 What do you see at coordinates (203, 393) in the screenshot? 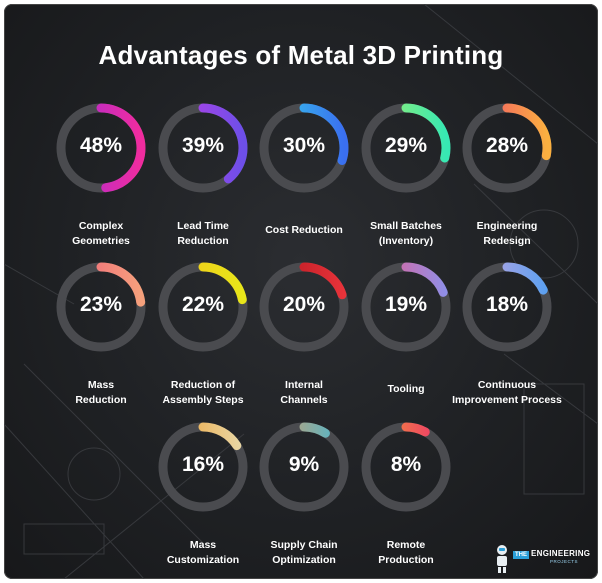
I see `donut-category-label: Reduction of Assembly Steps` at bounding box center [203, 393].